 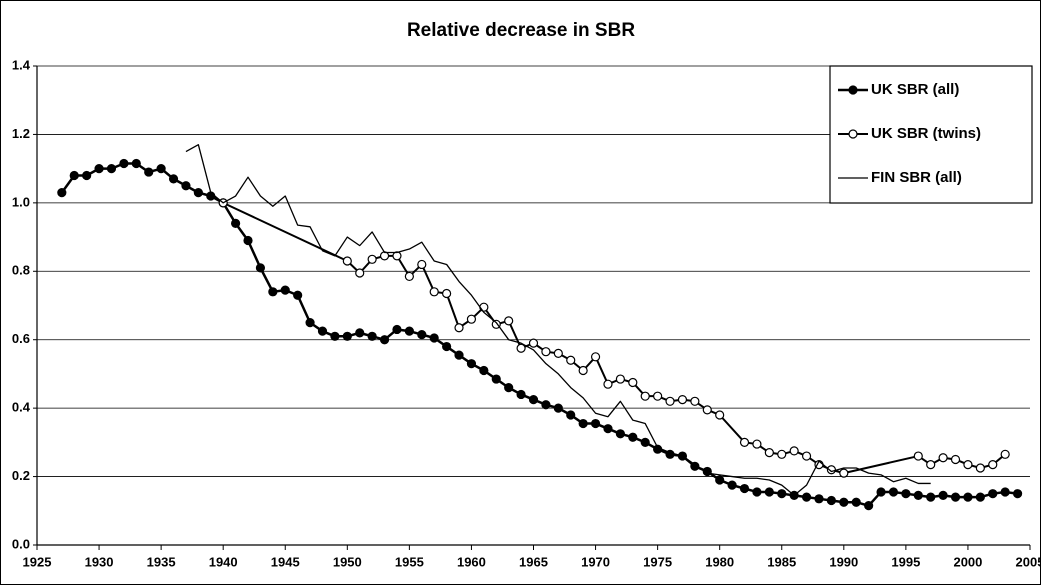 I want to click on legend-label: UK SBR (all), so click(x=915, y=89).